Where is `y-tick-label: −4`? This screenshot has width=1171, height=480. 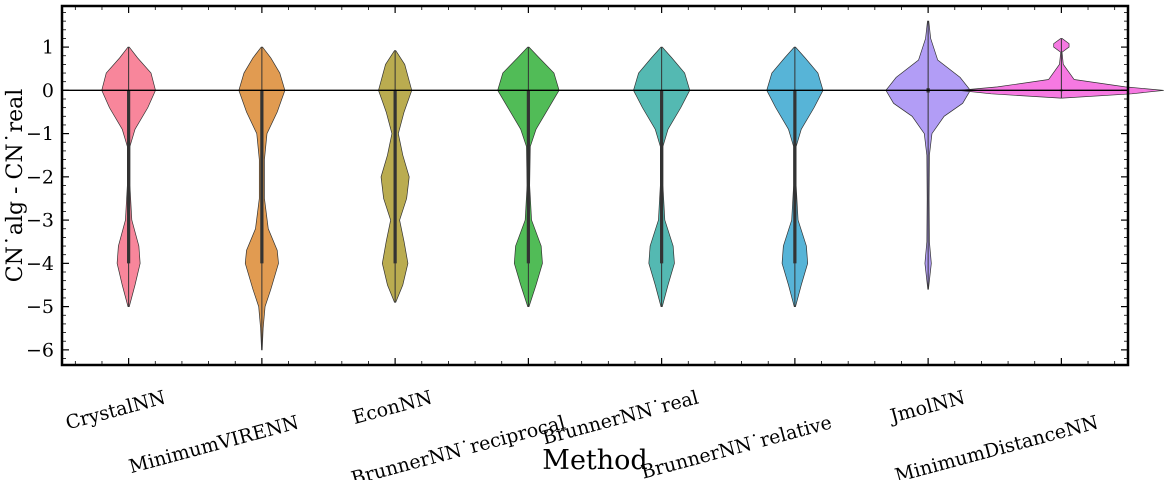
y-tick-label: −4 is located at coordinates (40, 264).